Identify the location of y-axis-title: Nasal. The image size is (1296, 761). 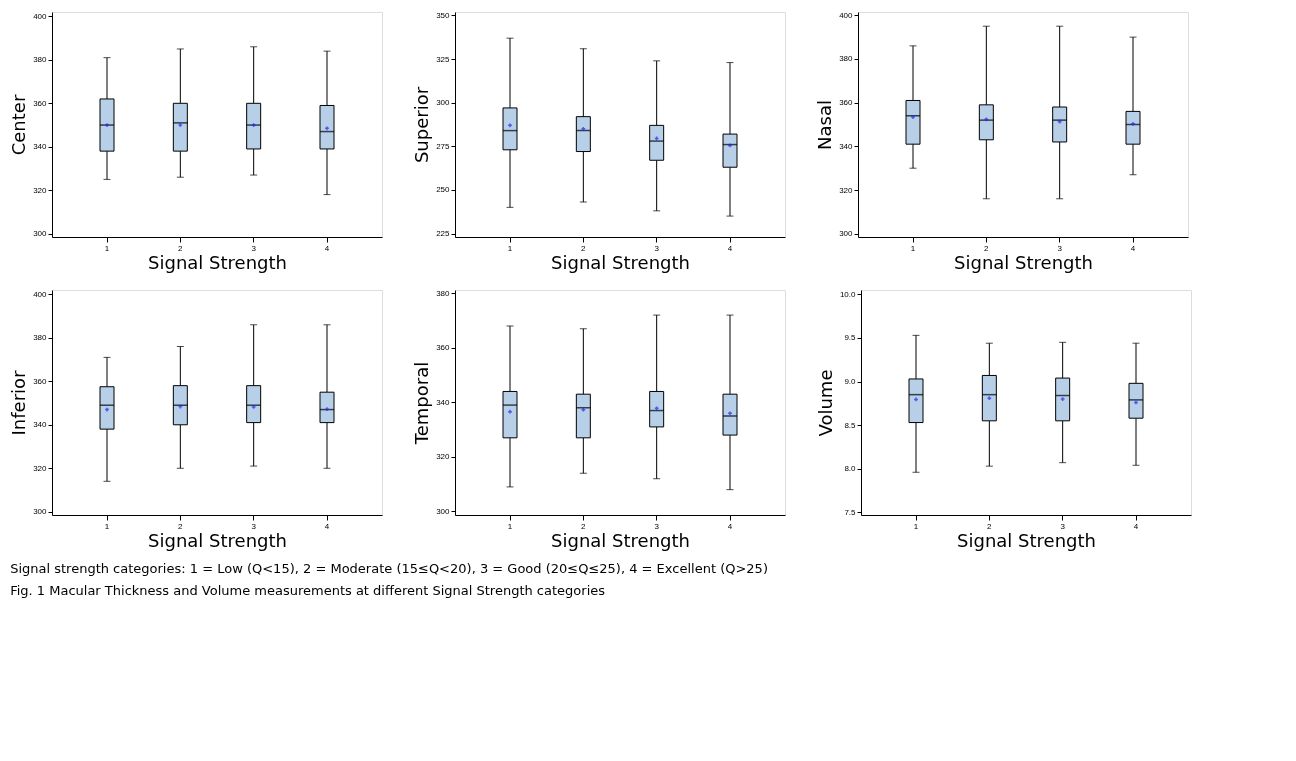
(825, 125).